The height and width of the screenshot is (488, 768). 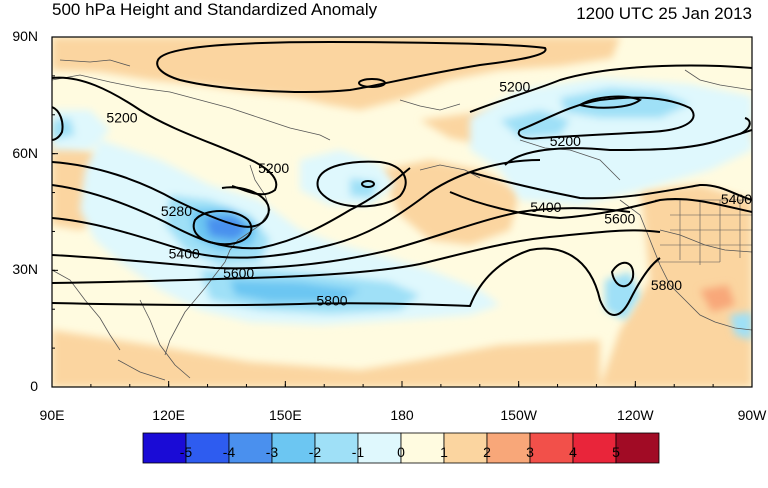 I want to click on lon-tick-label: 90W, so click(x=752, y=415).